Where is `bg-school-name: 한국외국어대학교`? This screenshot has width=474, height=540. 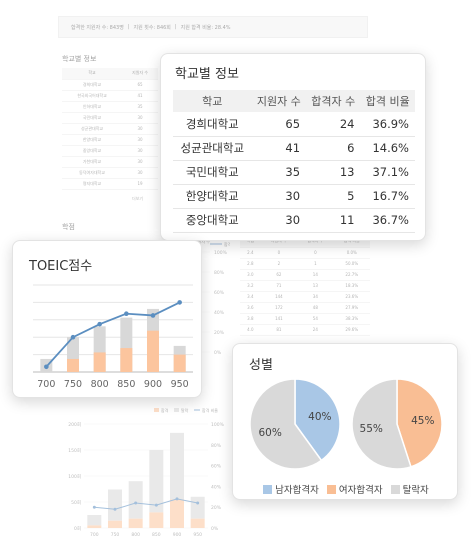
bg-school-name: 한국외국어대학교 is located at coordinates (92, 96).